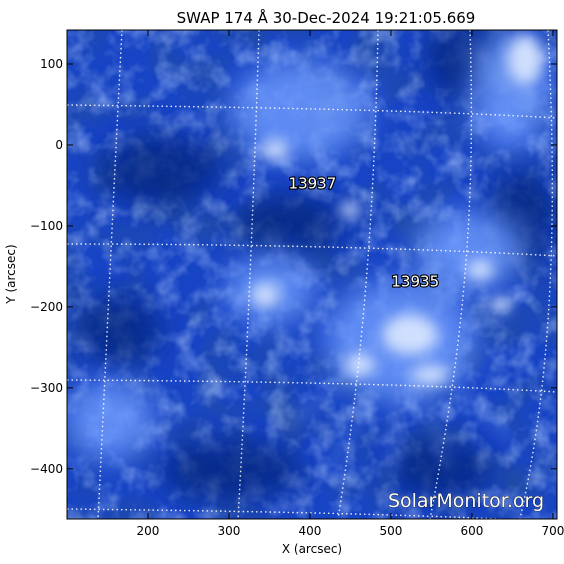 The image size is (564, 564). Describe the element at coordinates (59, 145) in the screenshot. I see `y-tick-label: 0` at that location.